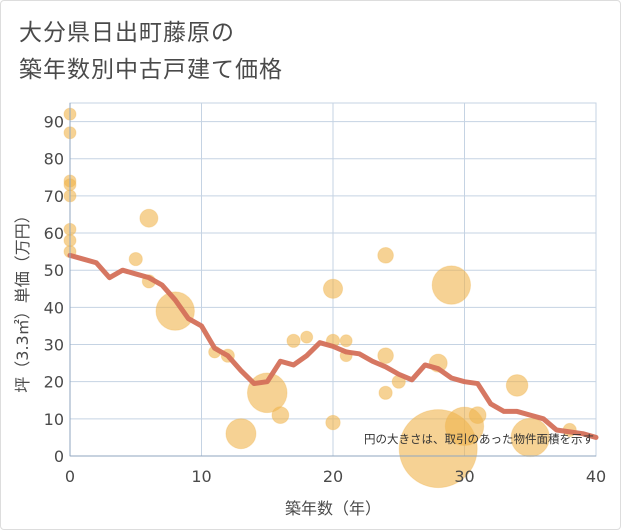  I want to click on y-tick-label: 70, so click(54, 196).